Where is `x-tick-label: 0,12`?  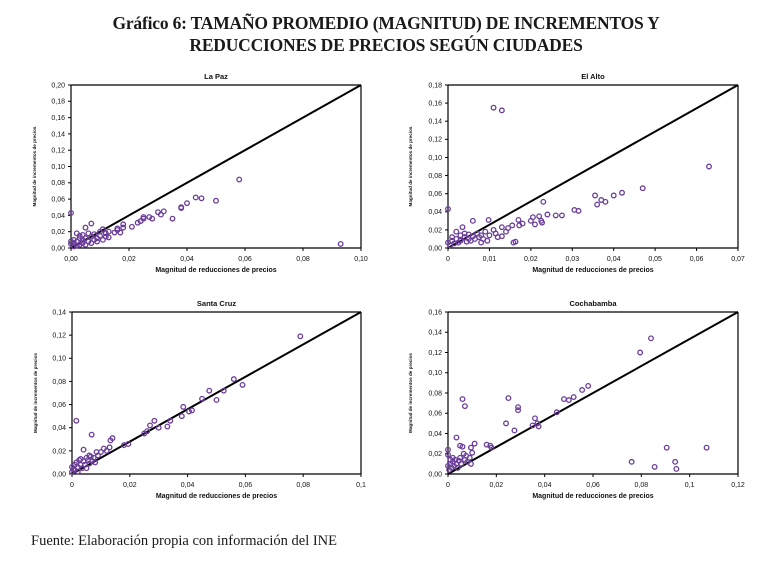 x-tick-label: 0,12 is located at coordinates (738, 485).